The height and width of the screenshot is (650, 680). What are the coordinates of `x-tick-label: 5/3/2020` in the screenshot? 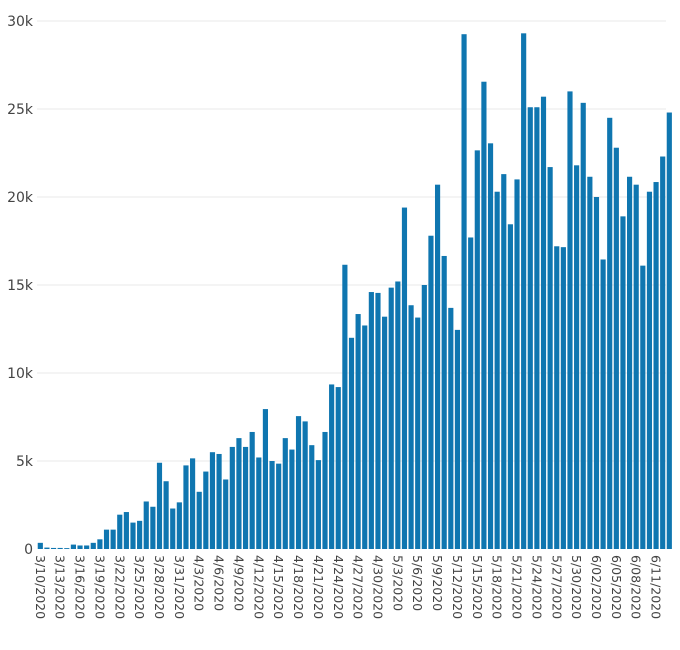 It's located at (397, 583).